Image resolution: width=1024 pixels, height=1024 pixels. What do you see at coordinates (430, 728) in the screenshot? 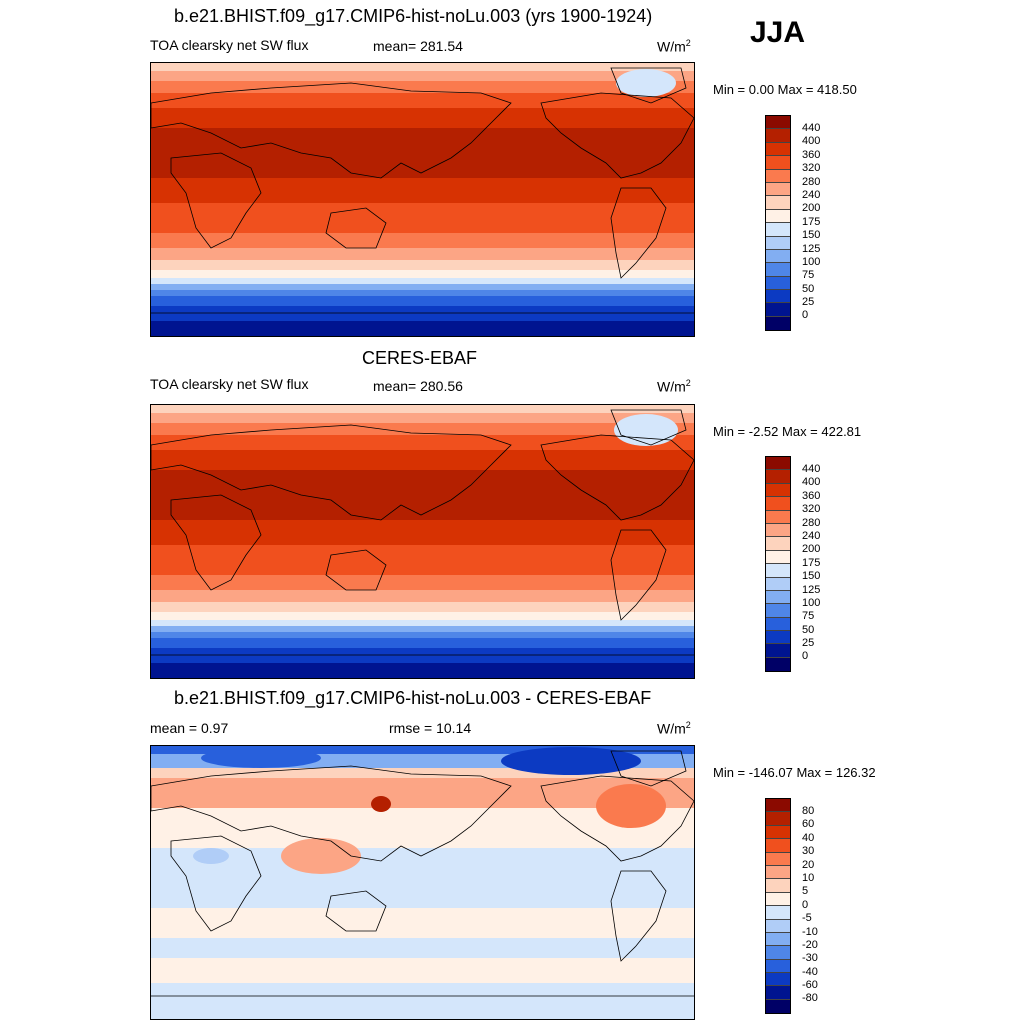
I see `panel-3-rmse-label: rmse = 10.14` at bounding box center [430, 728].